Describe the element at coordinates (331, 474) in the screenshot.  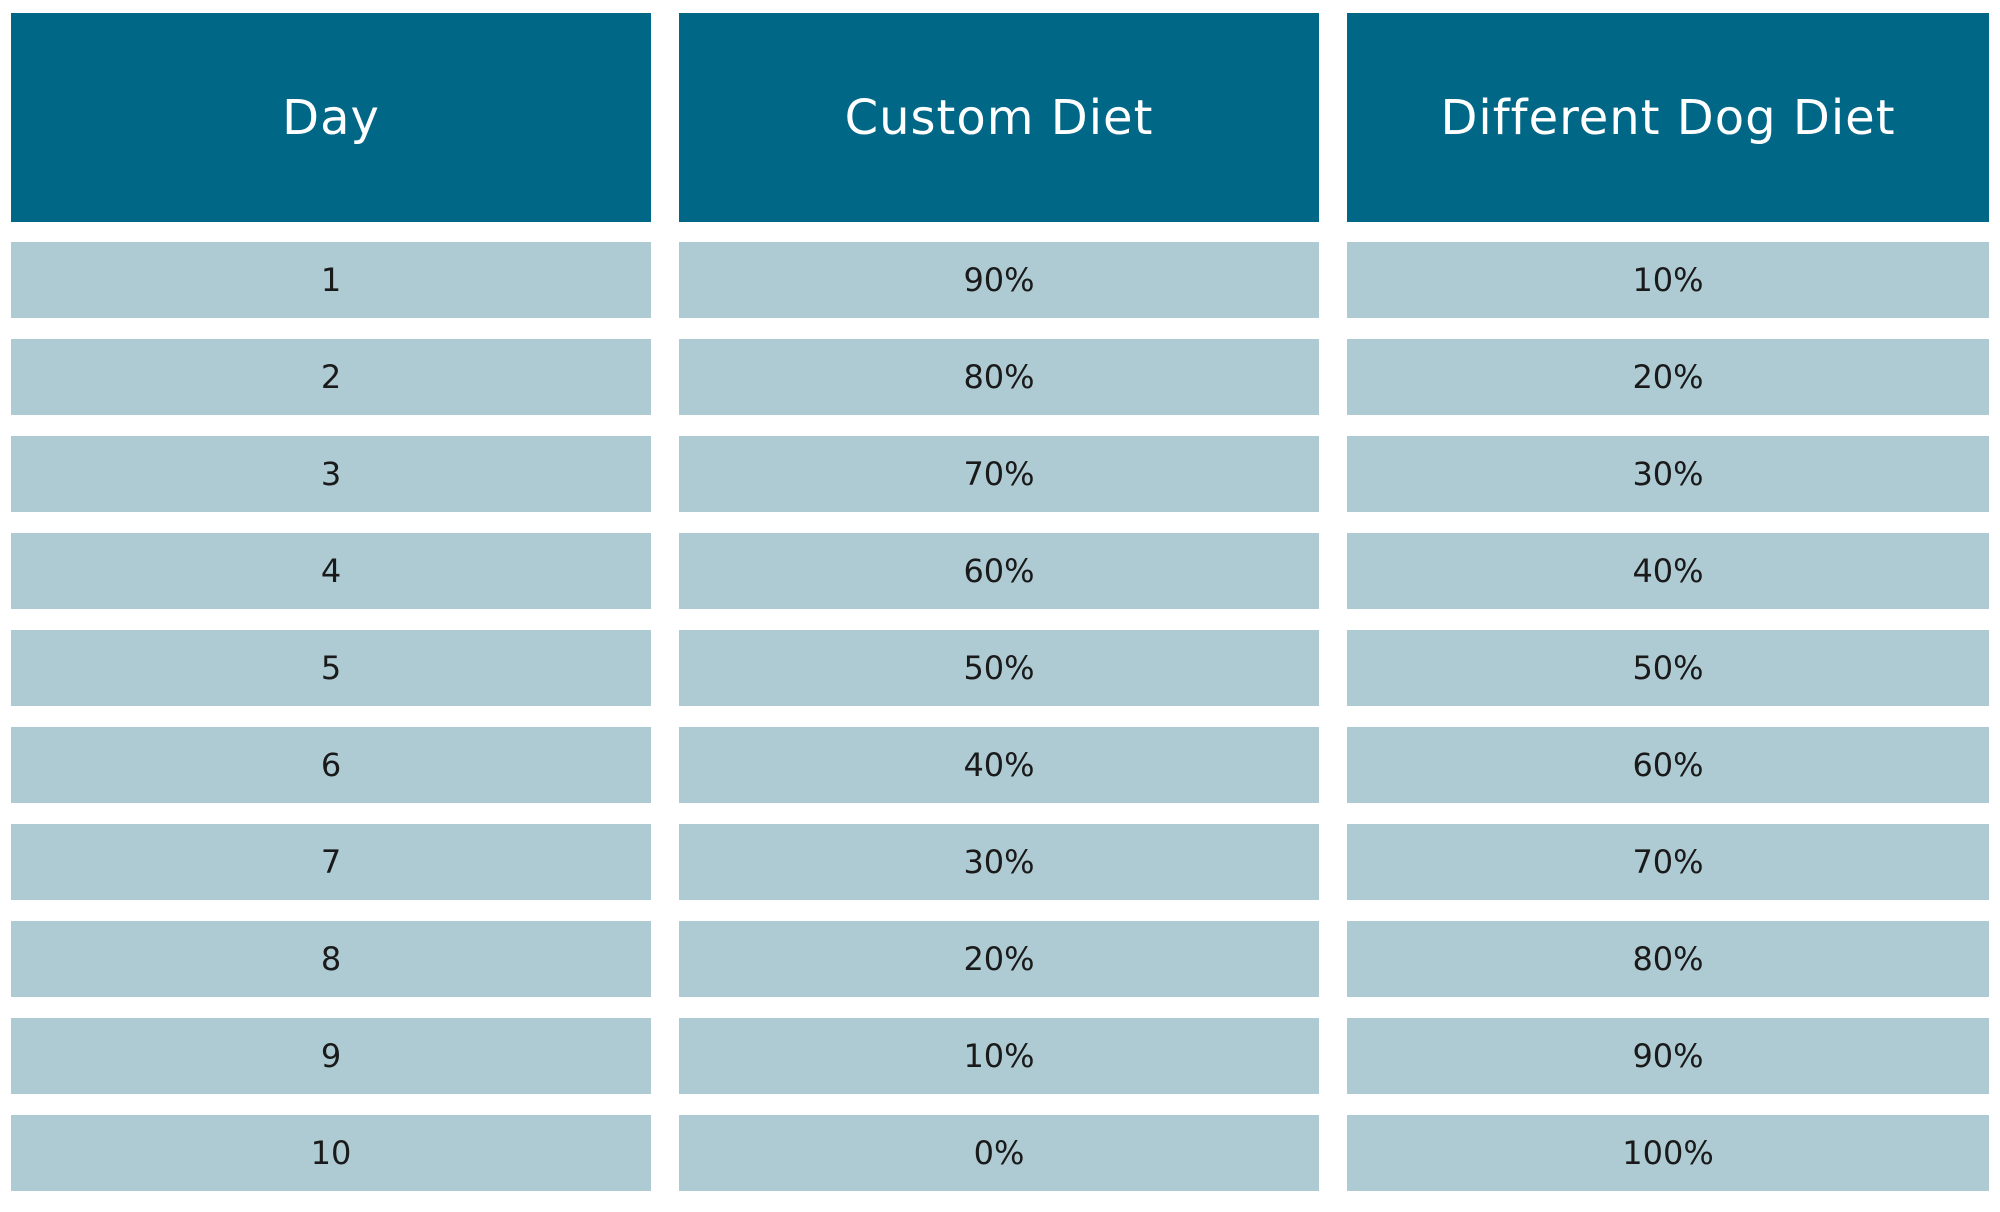
I see `day-cell: 3` at that location.